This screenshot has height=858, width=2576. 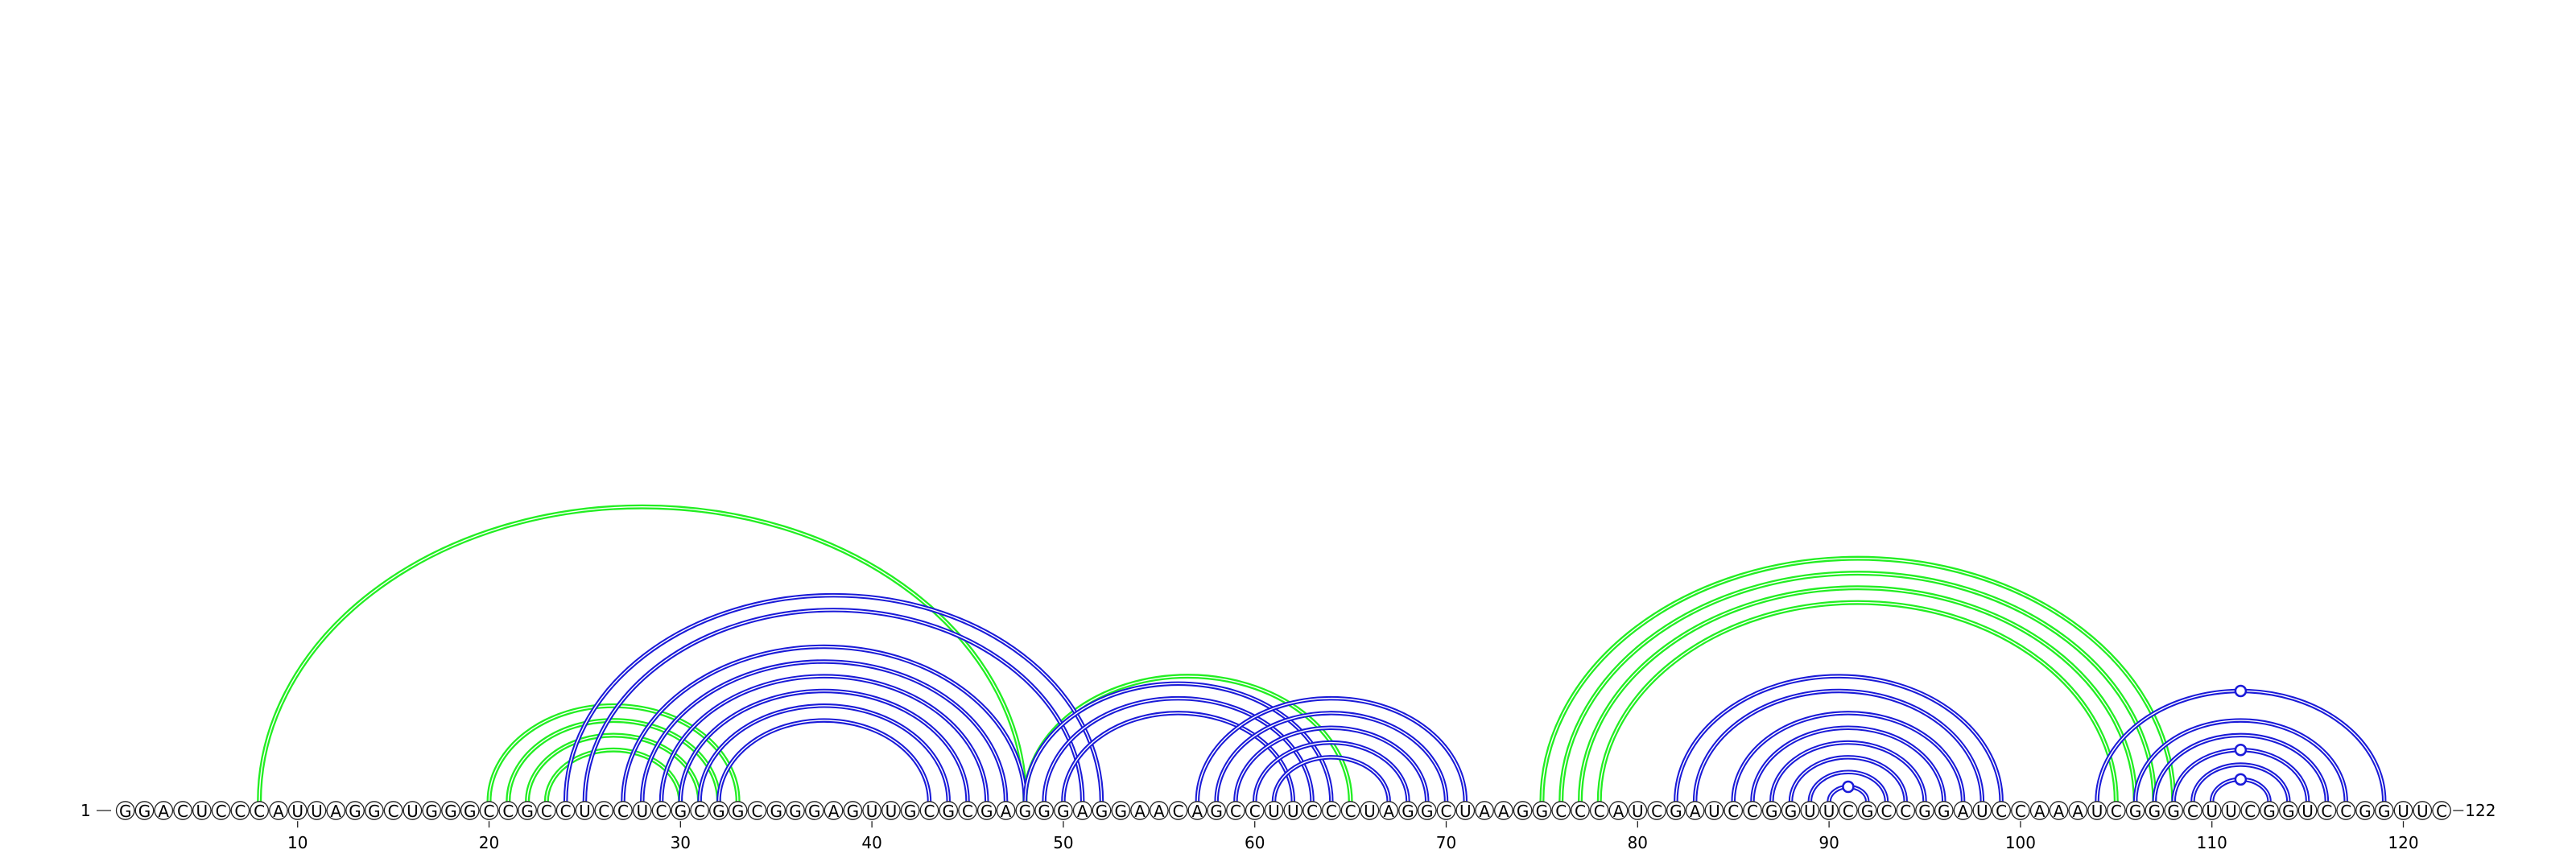 I want to click on nucleotide-33: G, so click(x=738, y=811).